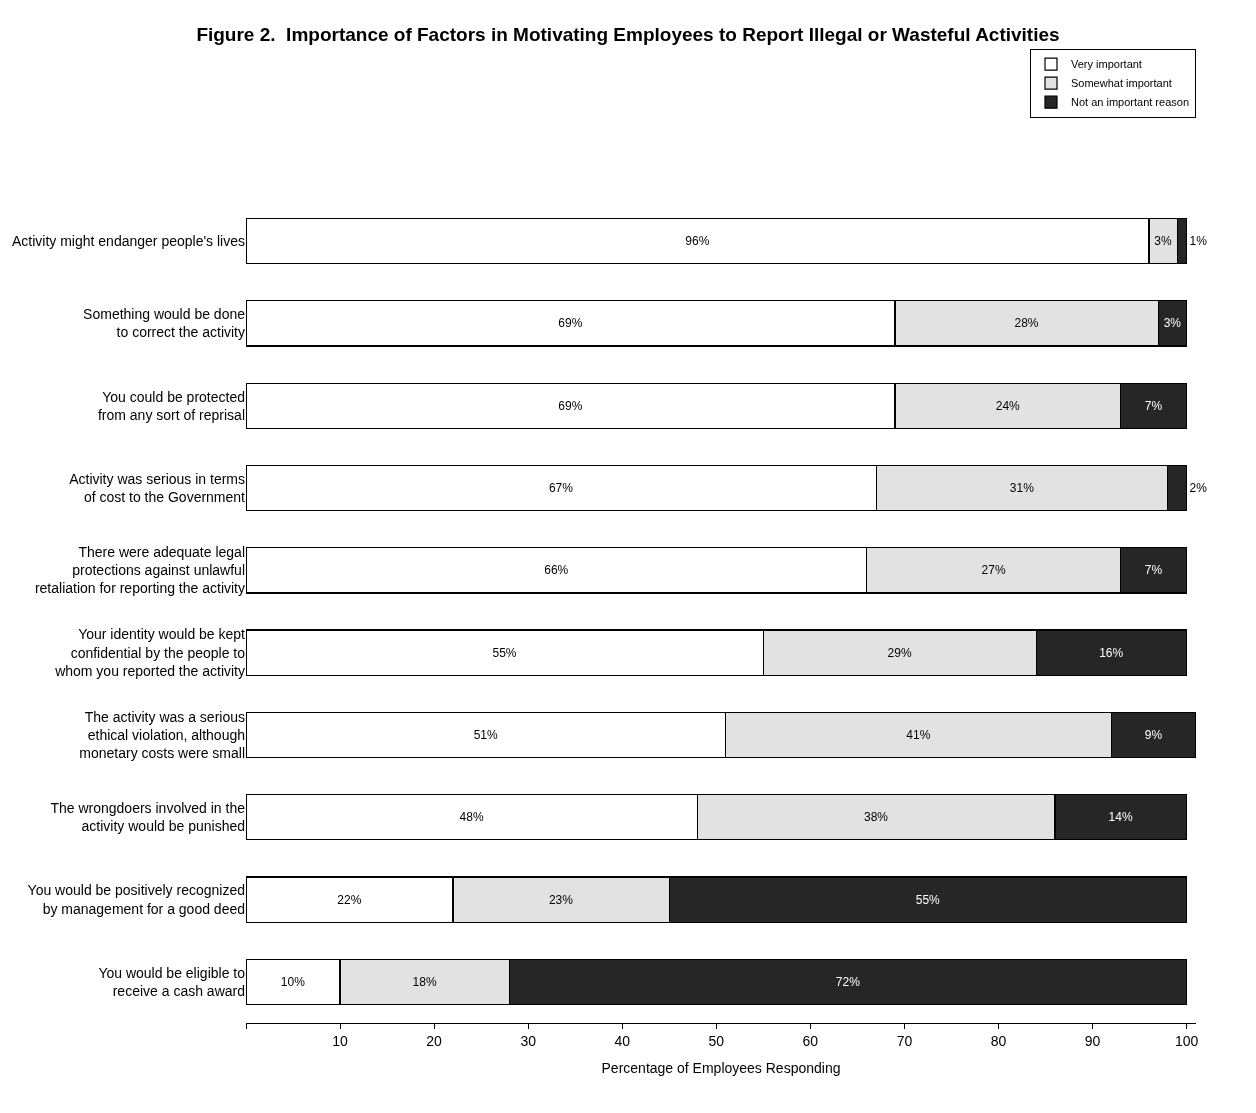  I want to click on x-tick-label: 80, so click(998, 1040).